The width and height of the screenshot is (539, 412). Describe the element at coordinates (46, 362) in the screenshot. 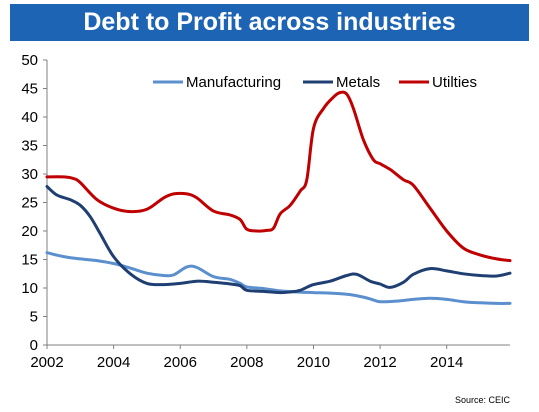

I see `x-tick-label: 2002` at that location.